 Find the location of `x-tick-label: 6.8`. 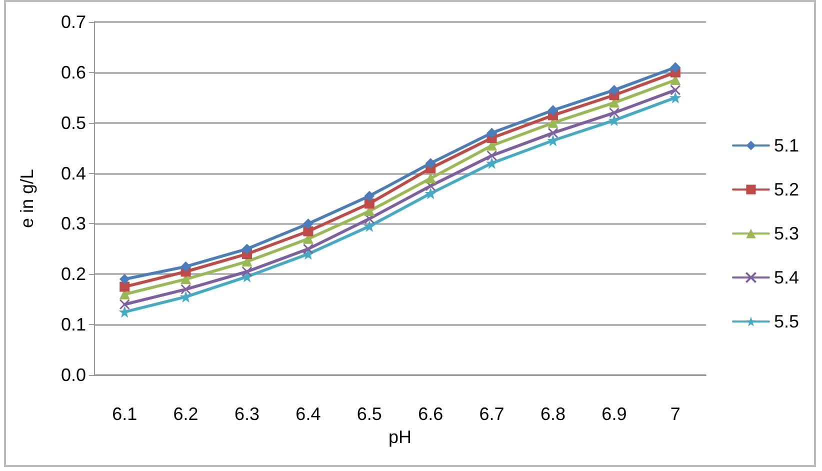

x-tick-label: 6.8 is located at coordinates (553, 414).